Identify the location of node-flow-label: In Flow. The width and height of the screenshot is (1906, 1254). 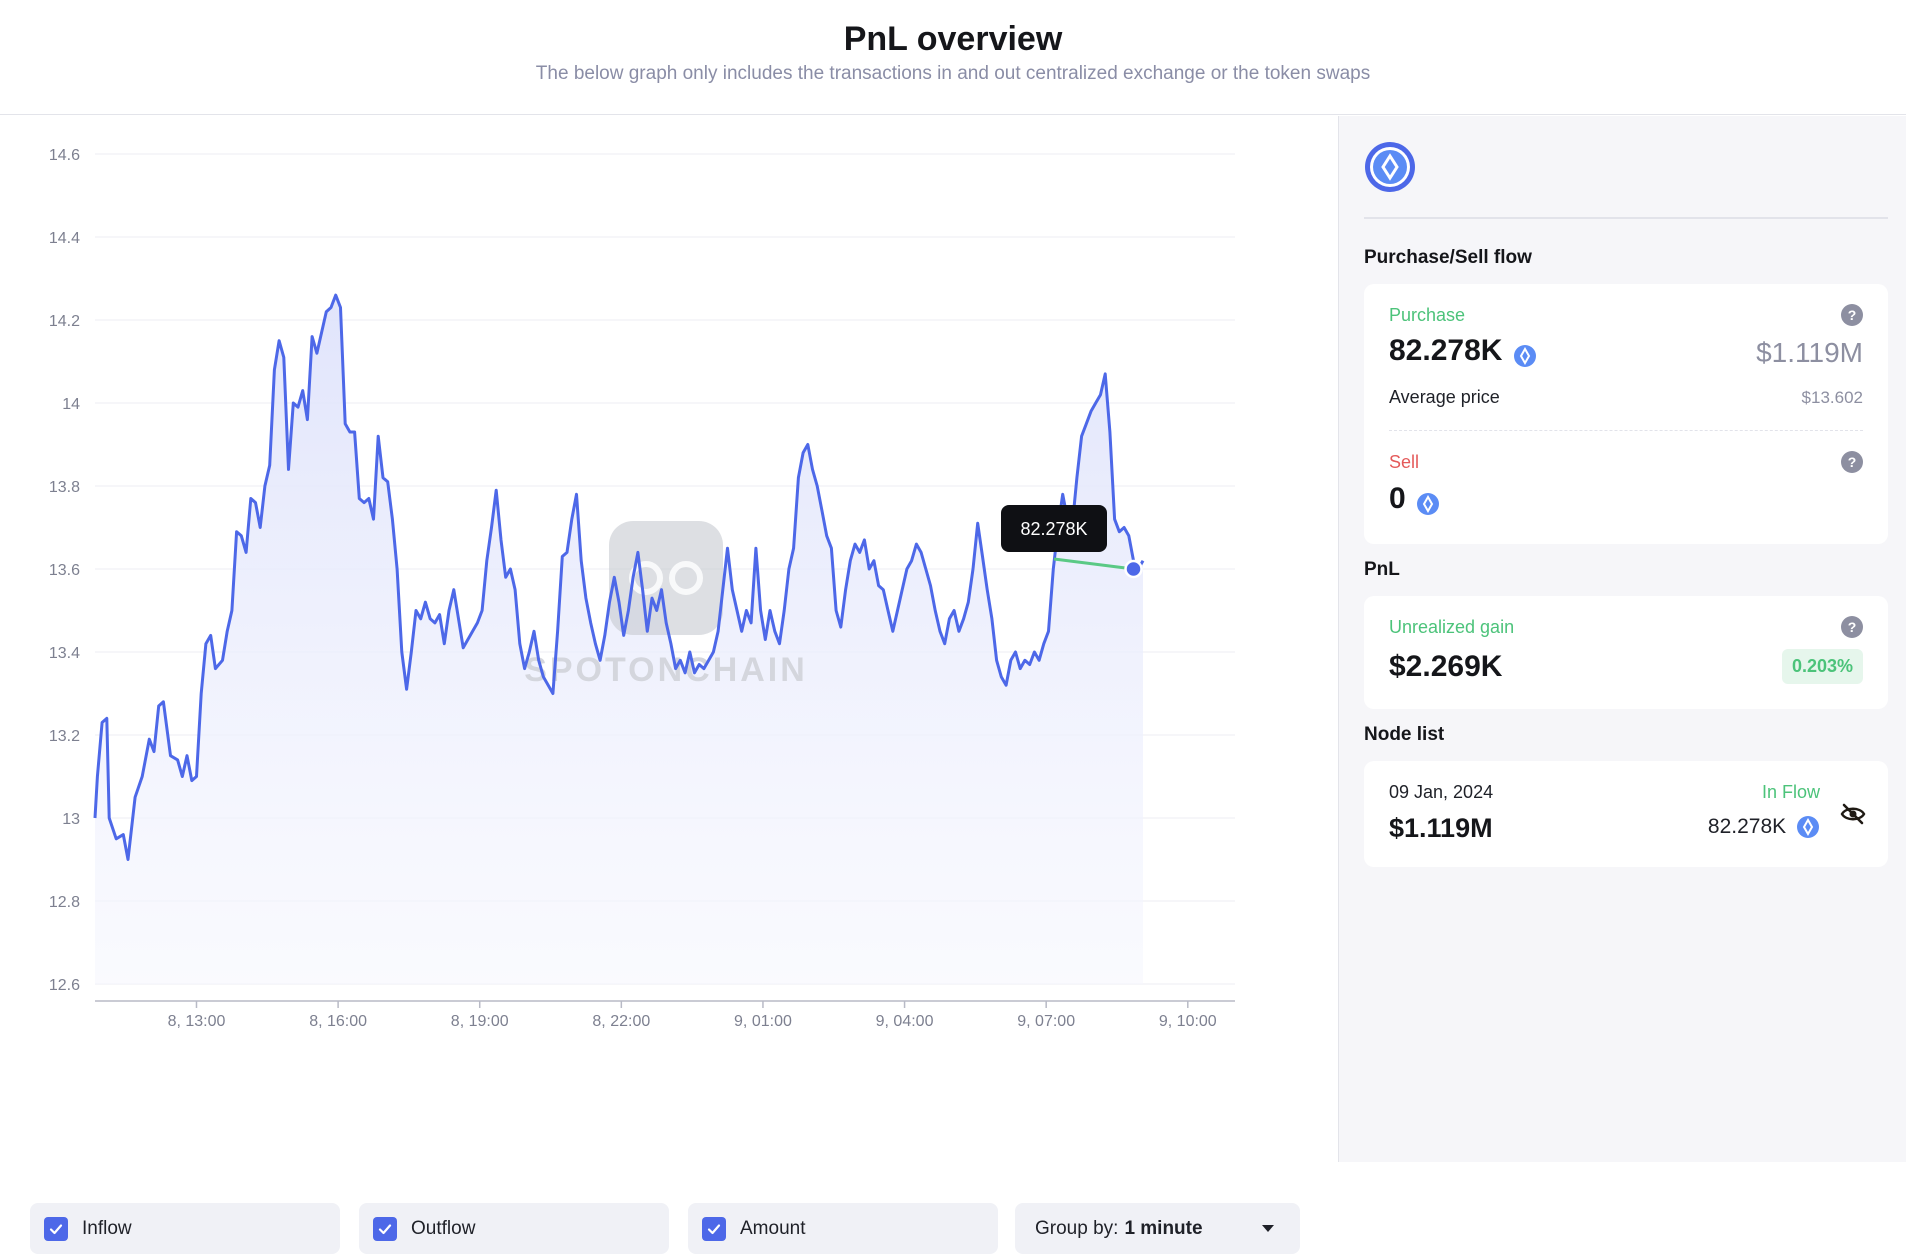
(1790, 792).